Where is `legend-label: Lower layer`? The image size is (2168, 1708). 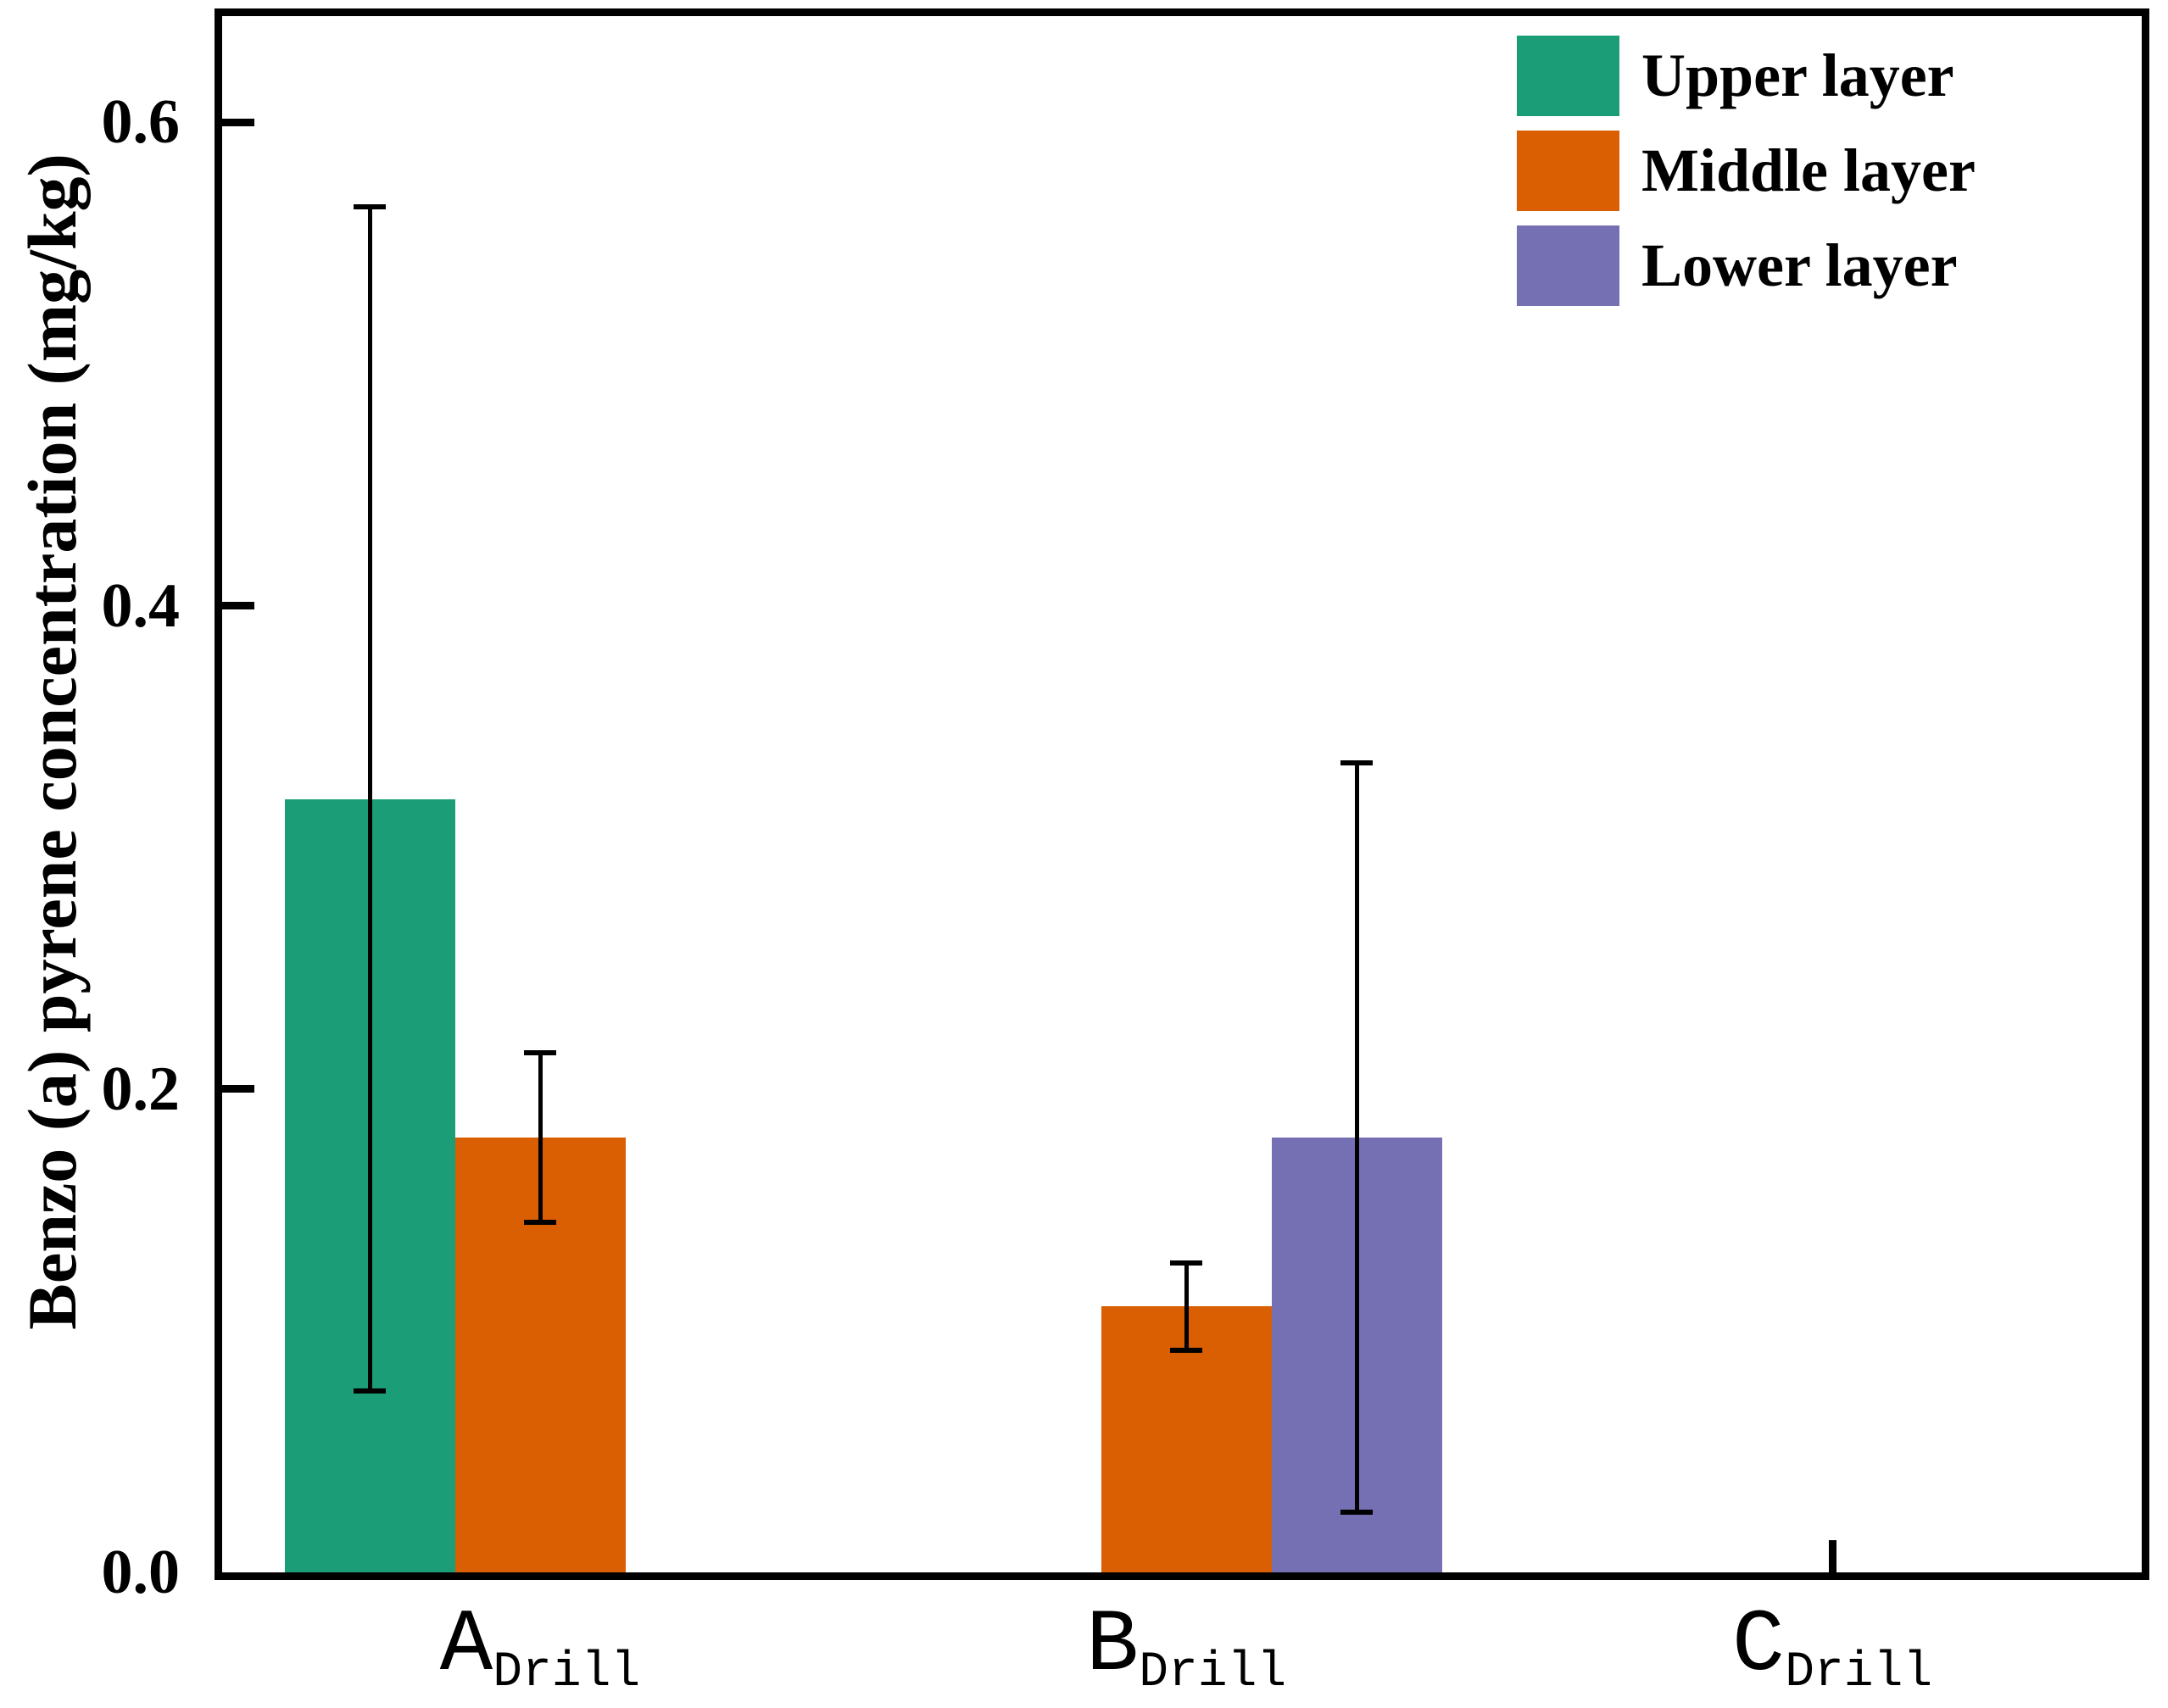 legend-label: Lower layer is located at coordinates (1799, 265).